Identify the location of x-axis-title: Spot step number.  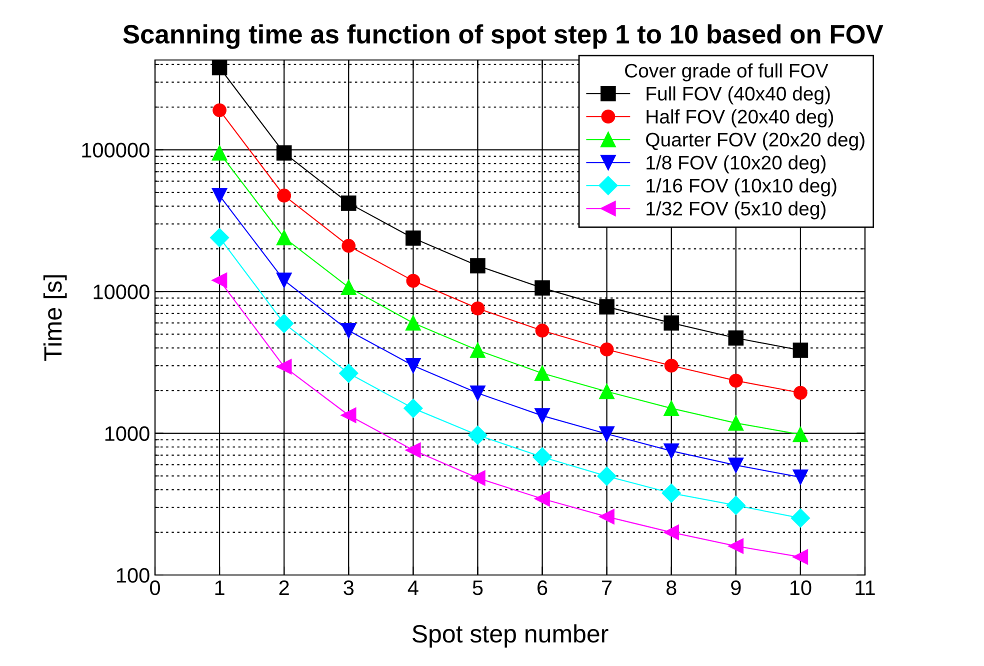
(510, 636).